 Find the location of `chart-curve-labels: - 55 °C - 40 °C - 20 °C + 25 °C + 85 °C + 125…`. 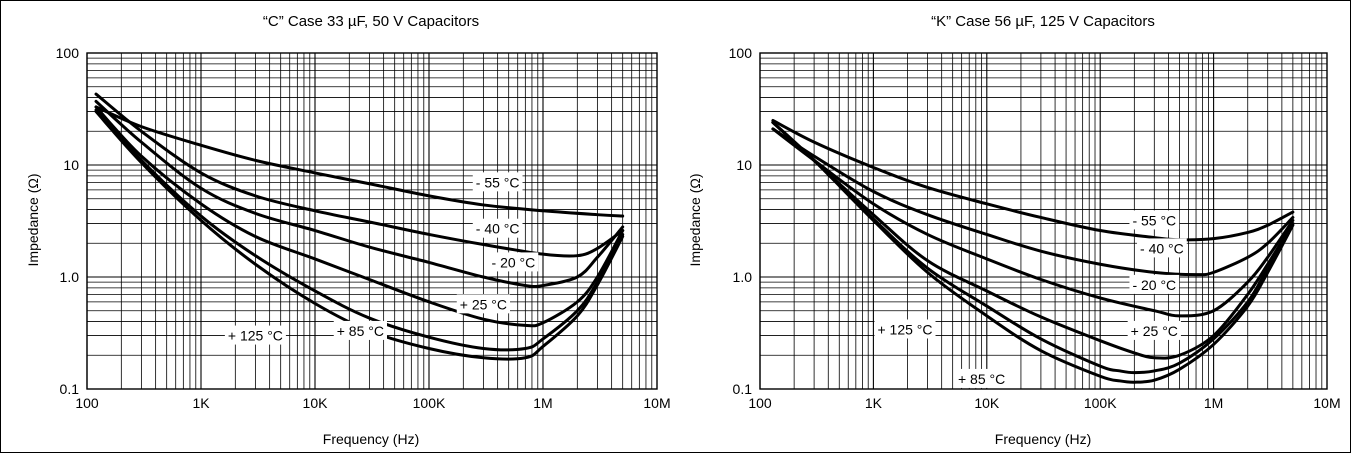

chart-curve-labels: - 55 °C - 40 °C - 20 °C + 25 °C + 85 °C + 125… is located at coordinates (381, 258).